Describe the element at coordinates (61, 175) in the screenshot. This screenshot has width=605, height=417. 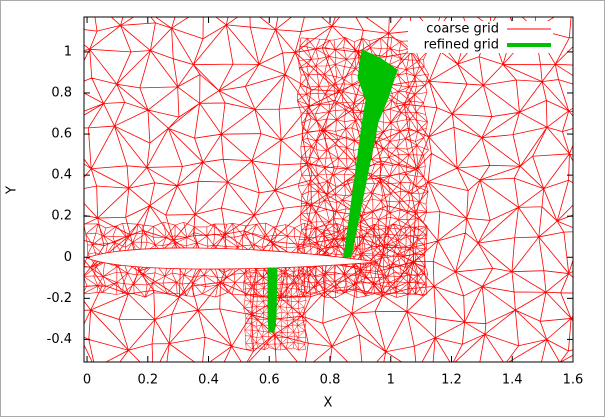
I see `y-tick-label: 0.4` at that location.